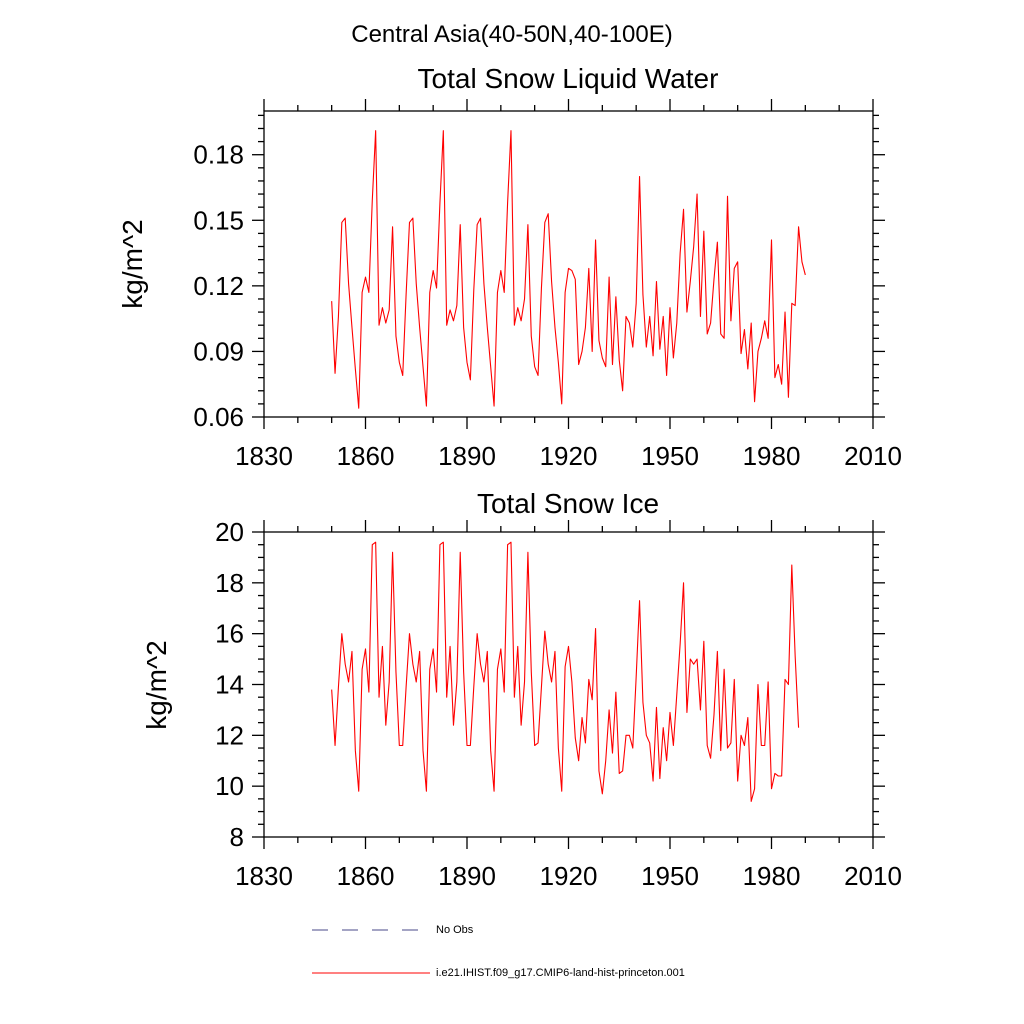  I want to click on y-tick-label: 14, so click(229, 685).